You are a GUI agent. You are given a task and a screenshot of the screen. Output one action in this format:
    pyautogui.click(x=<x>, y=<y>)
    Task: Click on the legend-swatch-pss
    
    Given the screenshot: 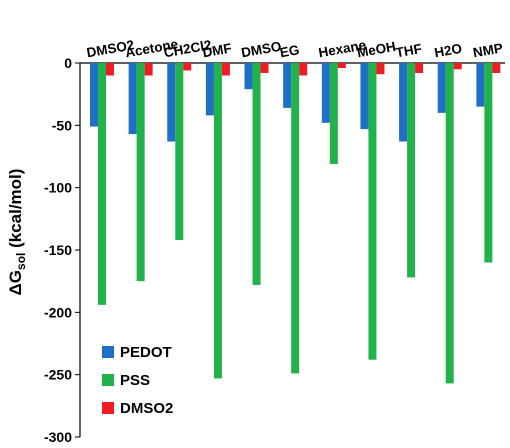 What is the action you would take?
    pyautogui.click(x=108, y=380)
    